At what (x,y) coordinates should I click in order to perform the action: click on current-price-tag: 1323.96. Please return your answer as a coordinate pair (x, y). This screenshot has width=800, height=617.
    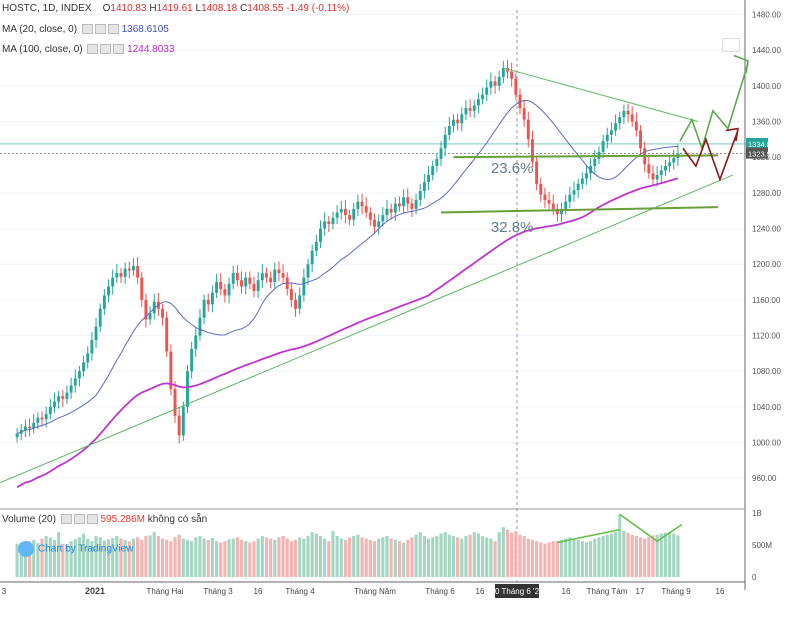
    Looking at the image, I should click on (761, 154).